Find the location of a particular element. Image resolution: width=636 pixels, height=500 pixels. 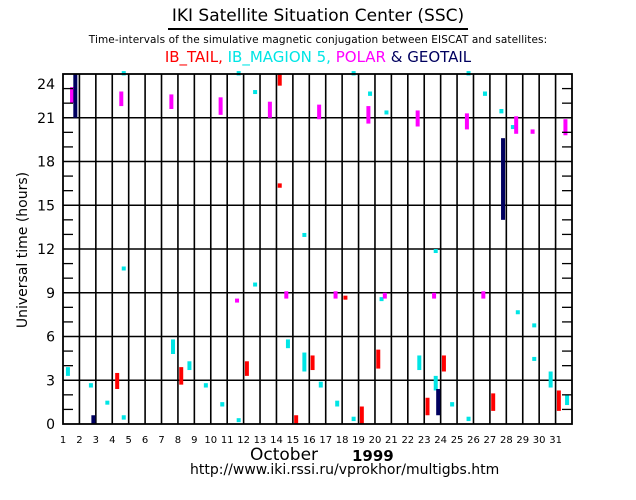

x-tick-label: 6 is located at coordinates (145, 440).